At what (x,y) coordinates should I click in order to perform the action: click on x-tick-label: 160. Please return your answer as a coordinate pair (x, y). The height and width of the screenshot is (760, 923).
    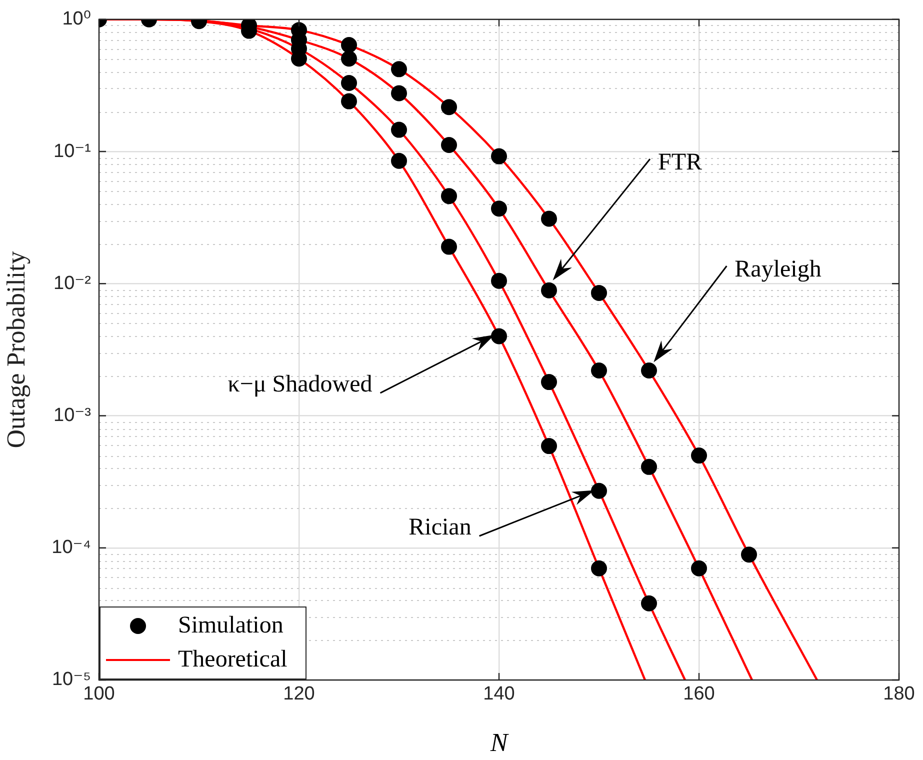
    Looking at the image, I should click on (699, 694).